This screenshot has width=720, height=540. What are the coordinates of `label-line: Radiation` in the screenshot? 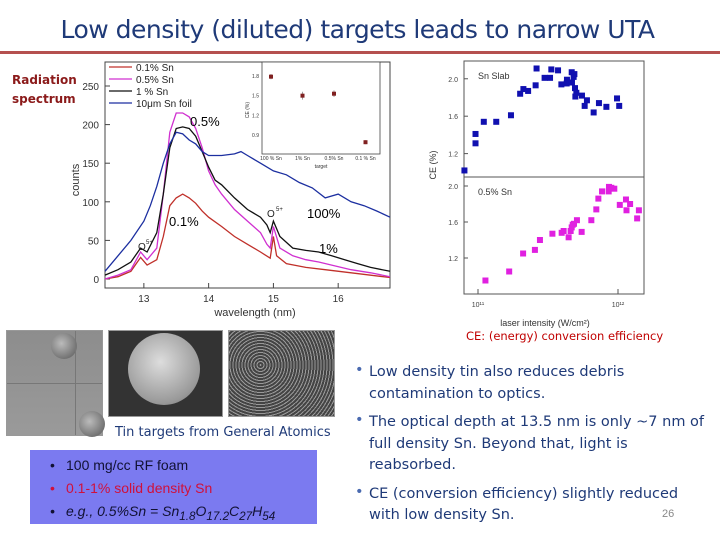 It's located at (44, 80).